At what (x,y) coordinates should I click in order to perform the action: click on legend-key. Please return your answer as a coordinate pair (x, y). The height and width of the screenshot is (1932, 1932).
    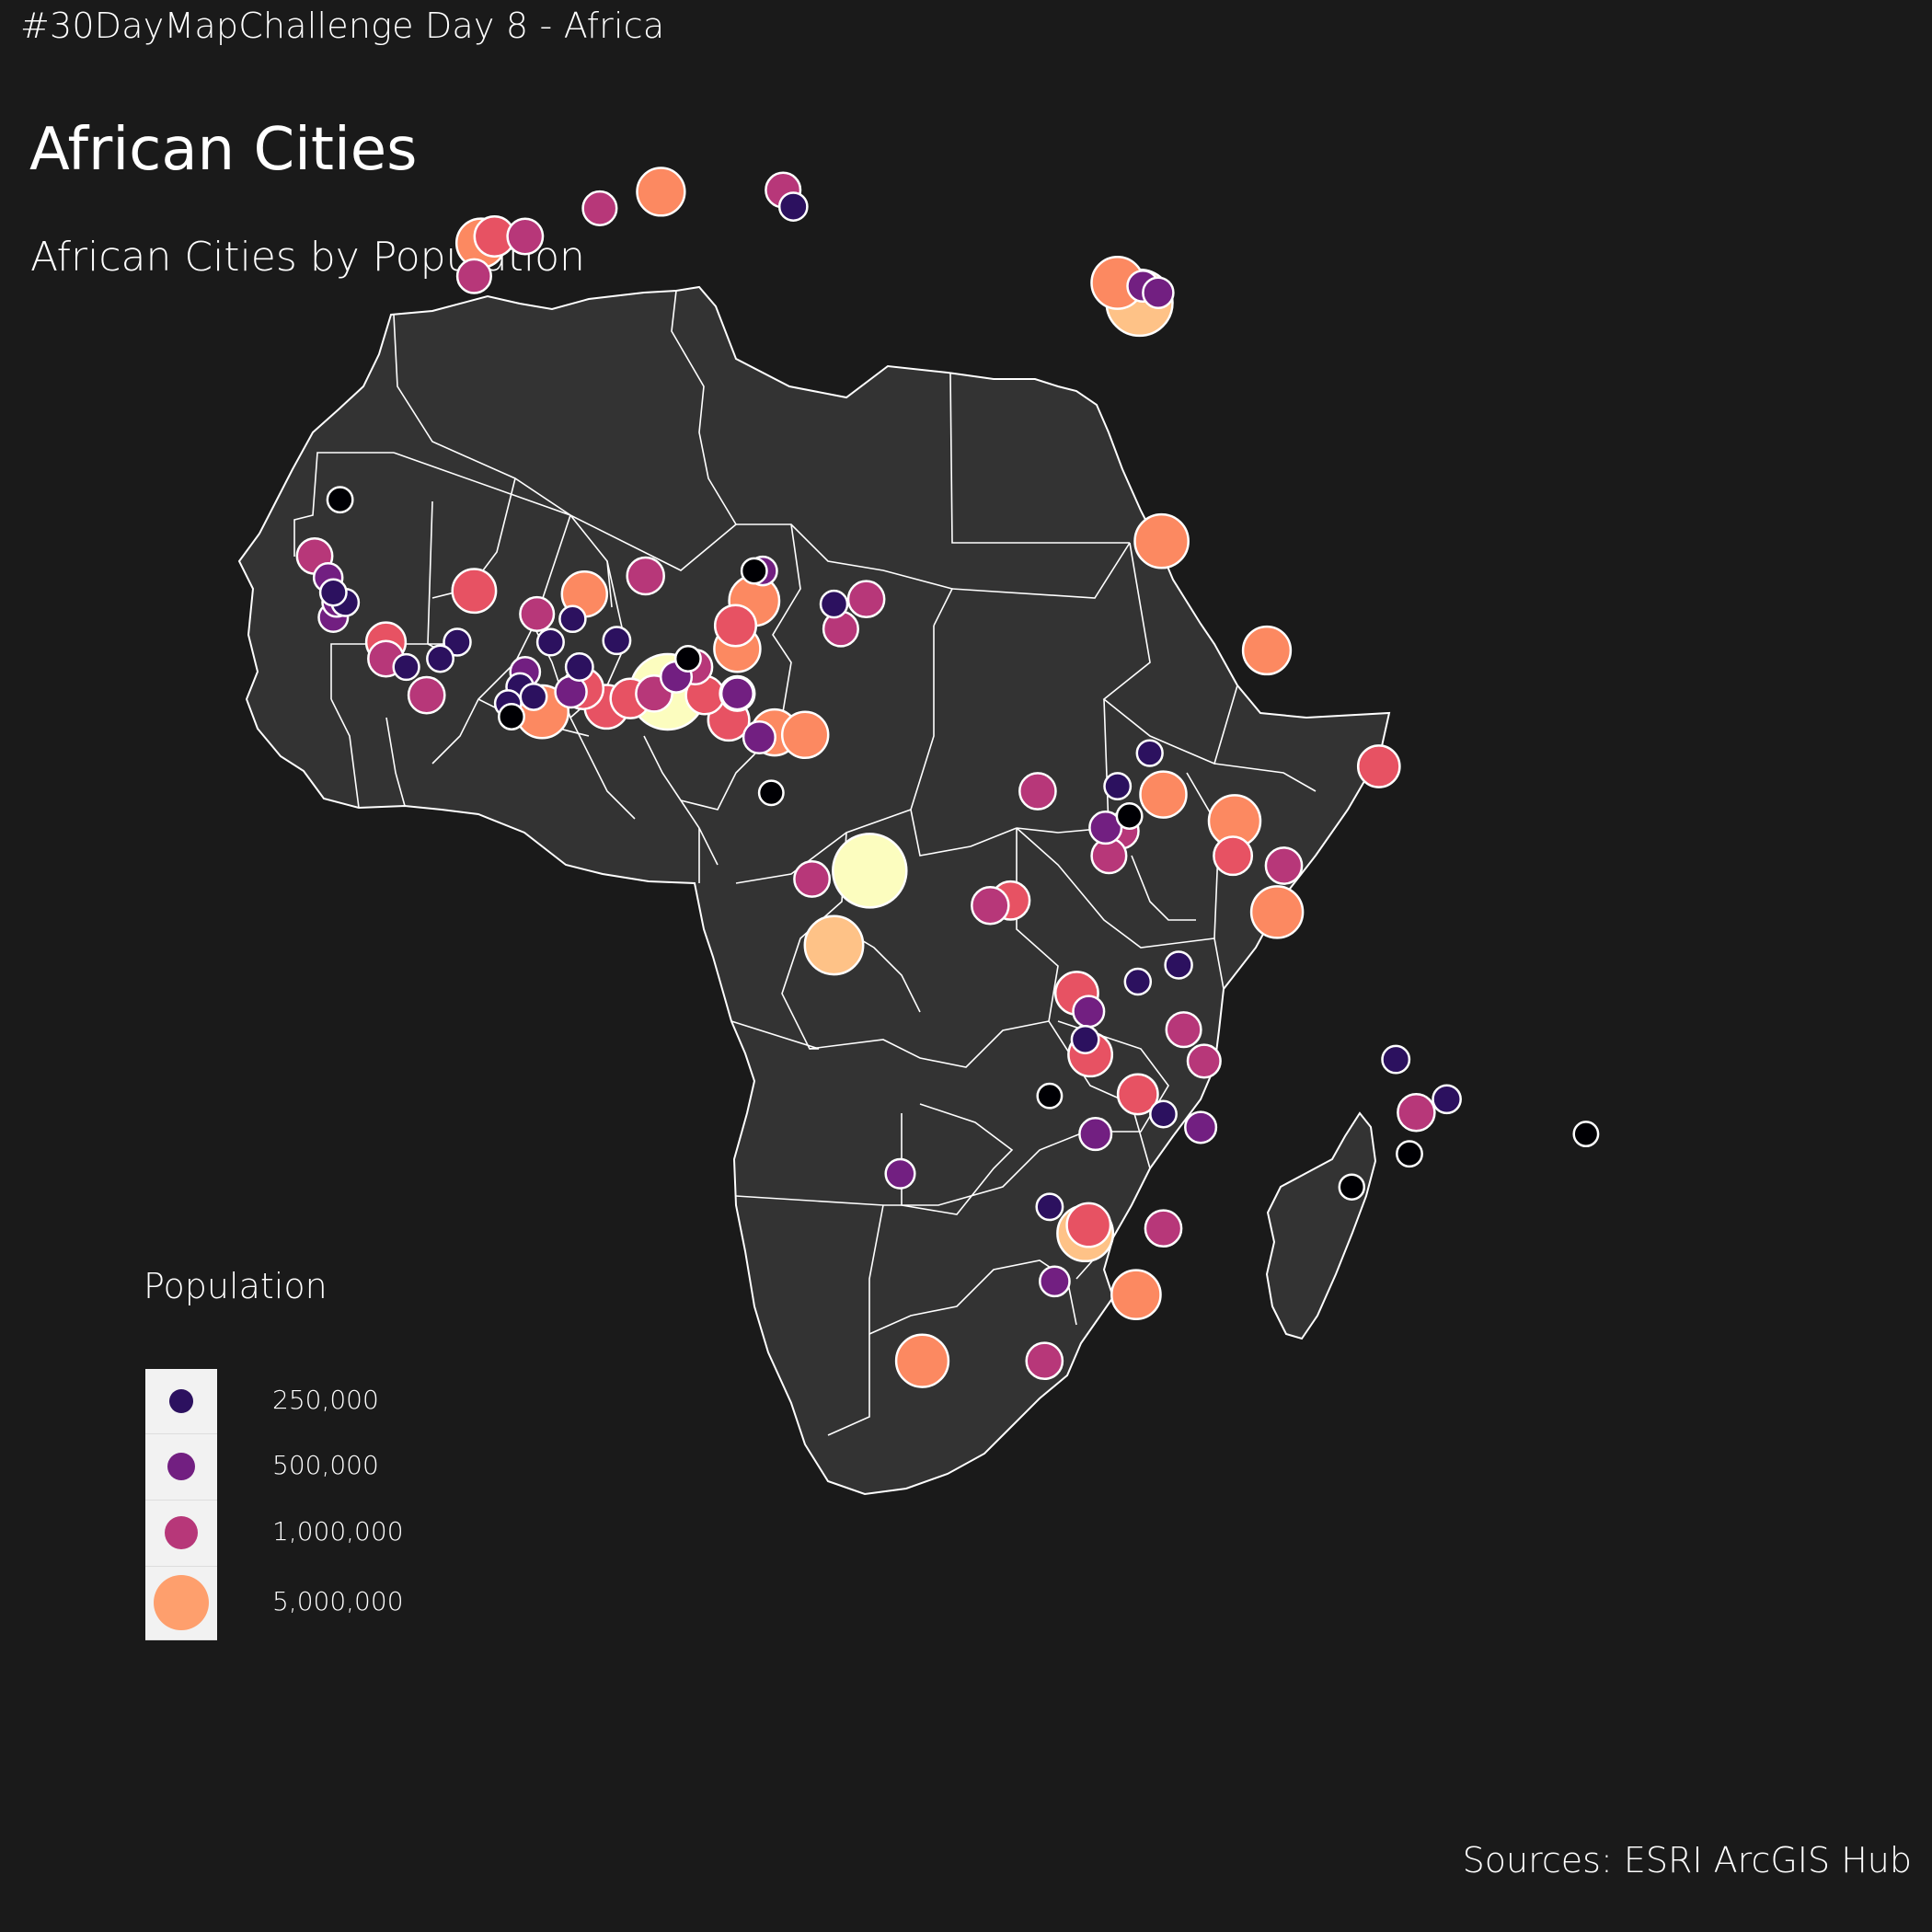
    Looking at the image, I should click on (181, 1504).